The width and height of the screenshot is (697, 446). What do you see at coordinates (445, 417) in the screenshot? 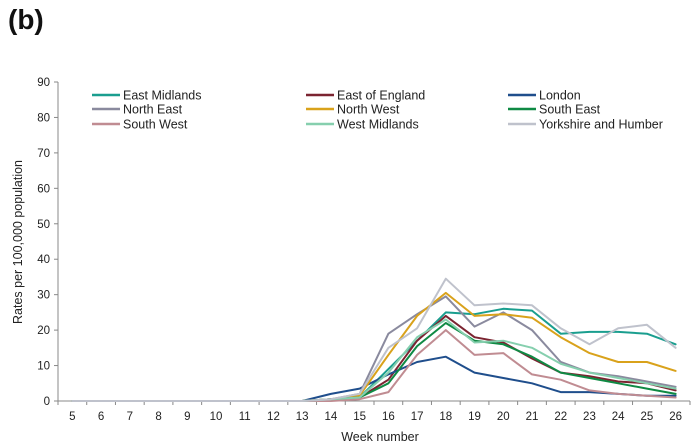
I see `x-tick-label: 18` at bounding box center [445, 417].